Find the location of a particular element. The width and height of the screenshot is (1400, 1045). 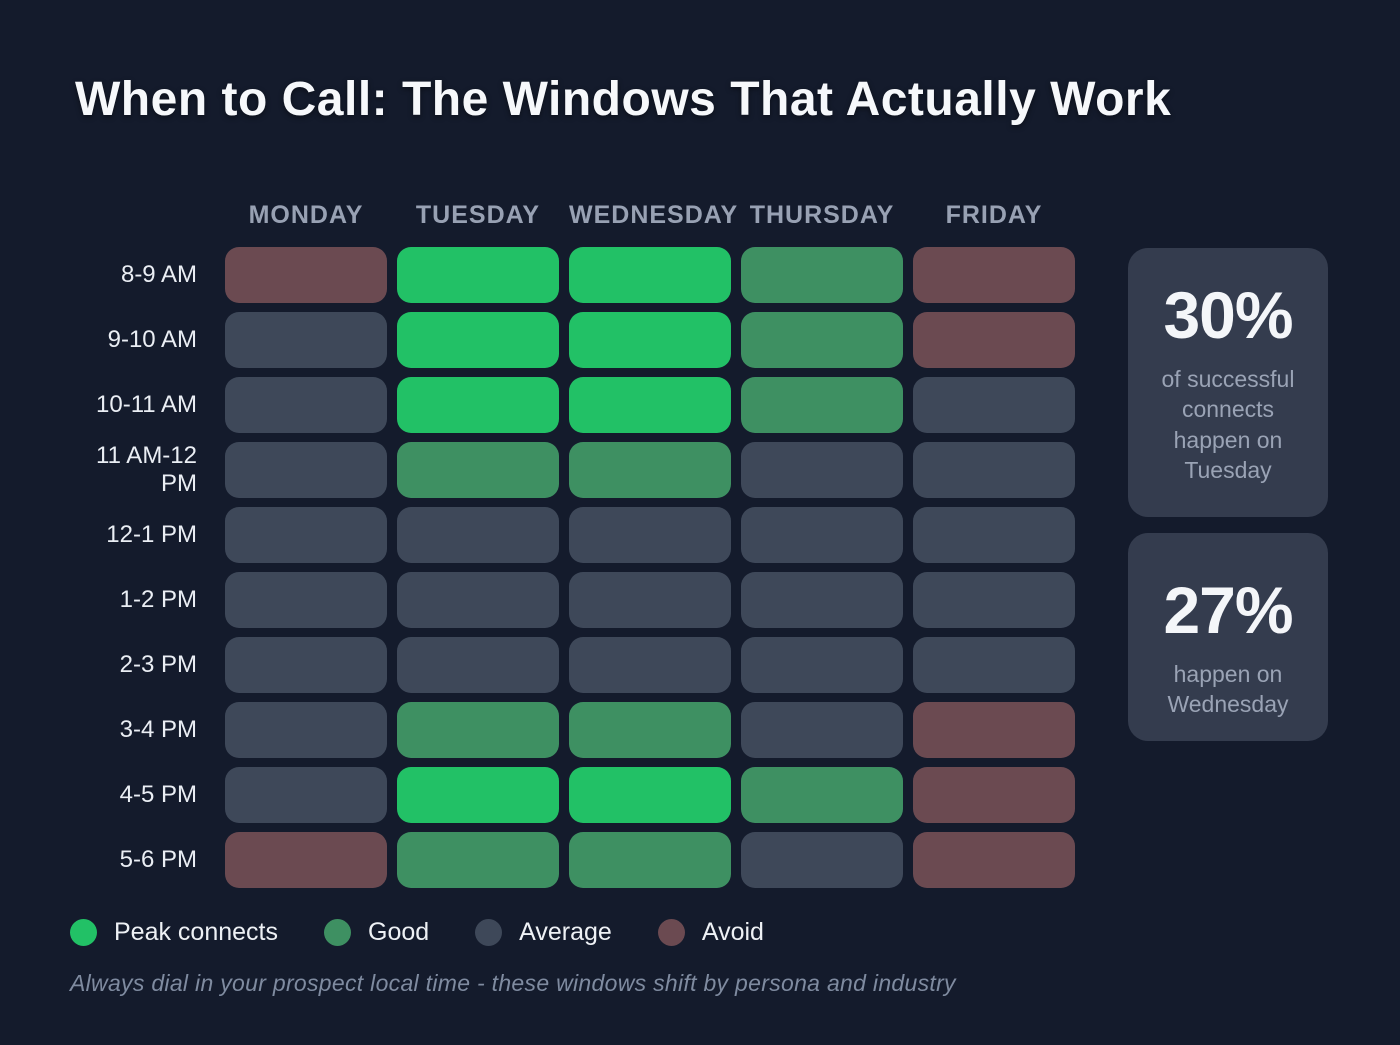

heatmap-row: 3-4 PM is located at coordinates (572, 730).